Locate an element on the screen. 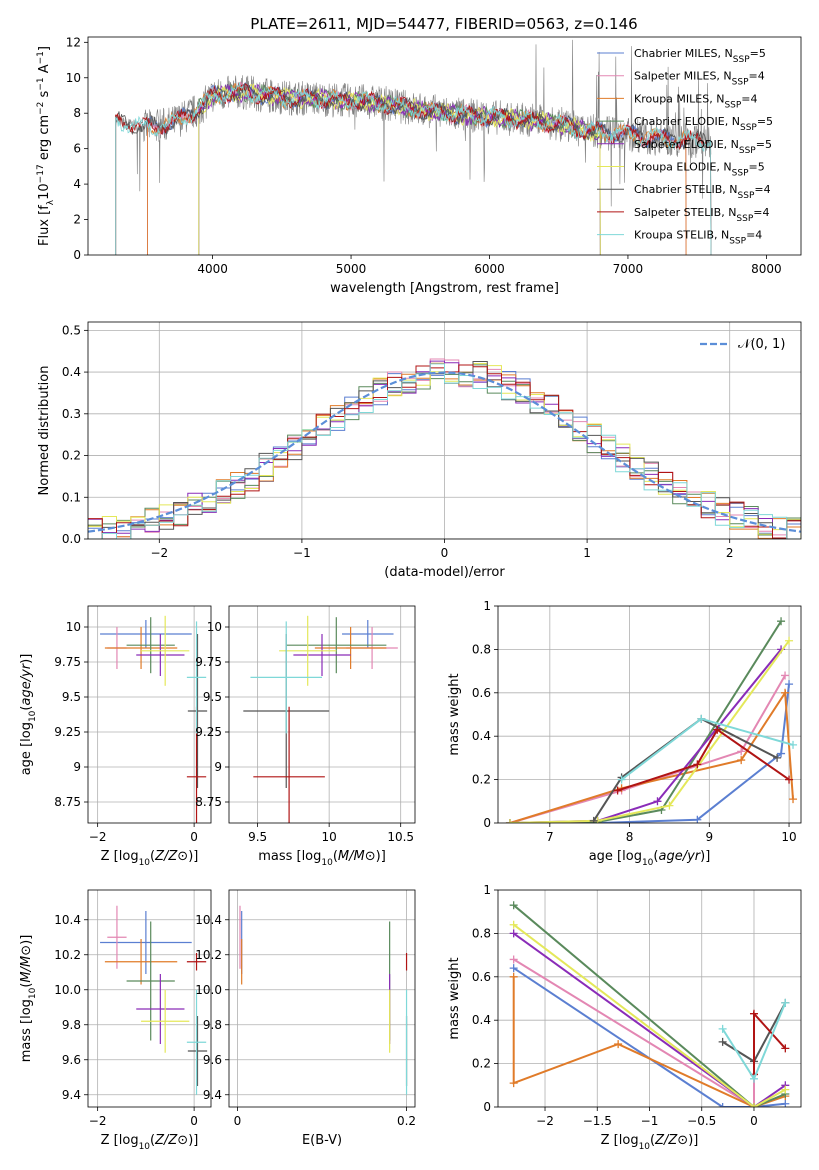 Image resolution: width=819 pixels, height=1170 pixels. y-tick-label: 0.4 is located at coordinates (481, 1020).